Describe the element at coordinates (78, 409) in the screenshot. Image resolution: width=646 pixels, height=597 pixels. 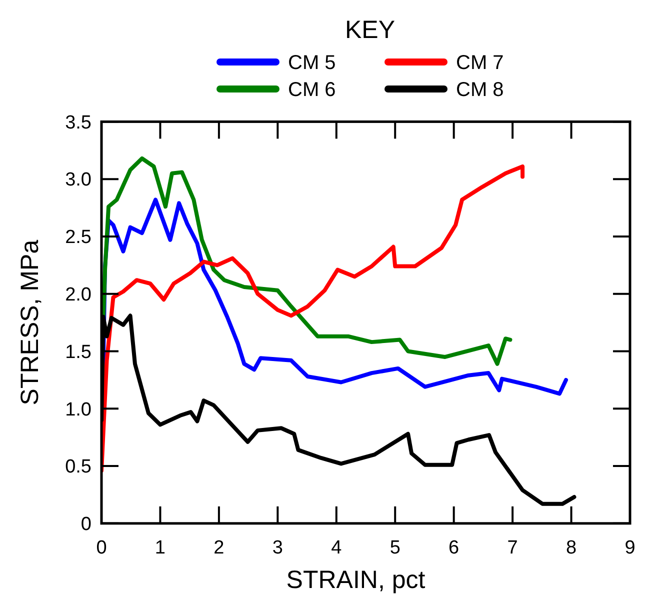
I see `y-tick-label: 1.0` at that location.